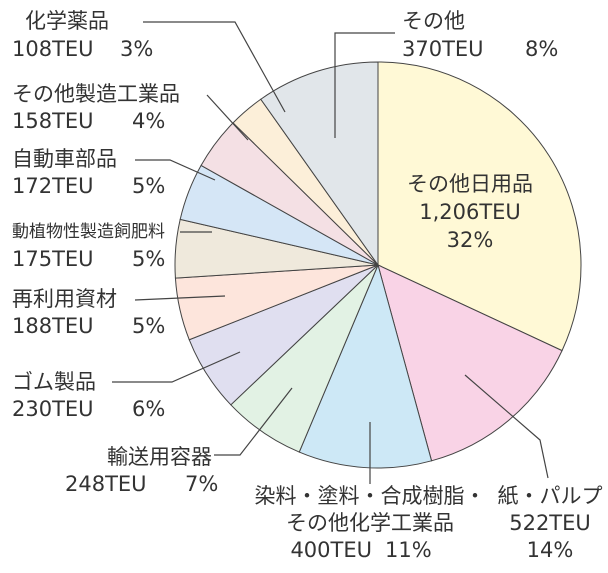  I want to click on slice-label: 自動車部品, so click(64, 159).